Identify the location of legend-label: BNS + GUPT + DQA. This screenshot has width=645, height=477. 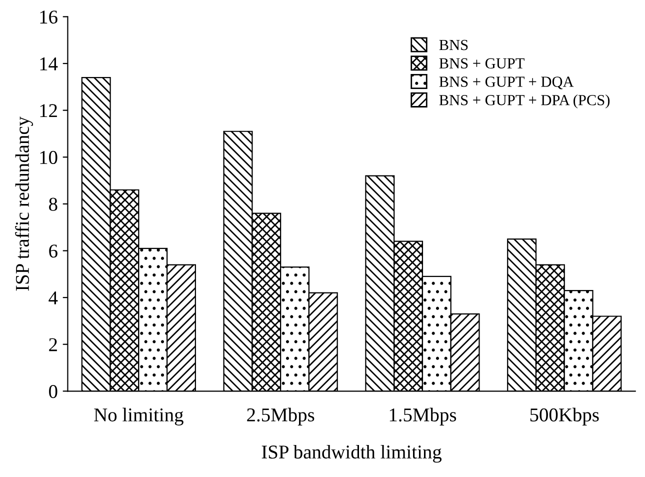
(506, 83).